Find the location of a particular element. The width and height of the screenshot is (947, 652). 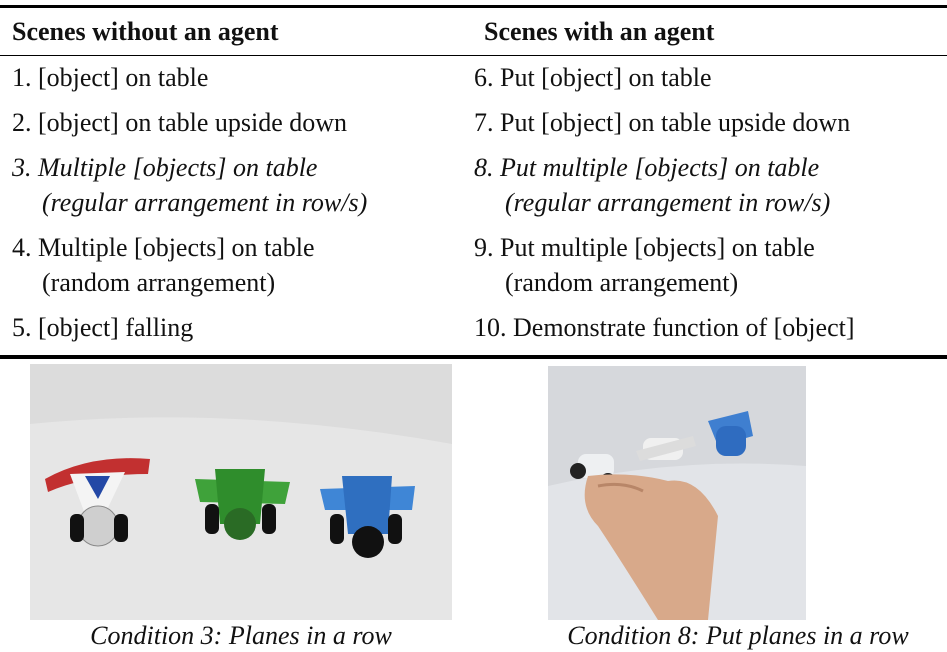

table-cell-line: 5. [object] falling is located at coordinates (103, 327).